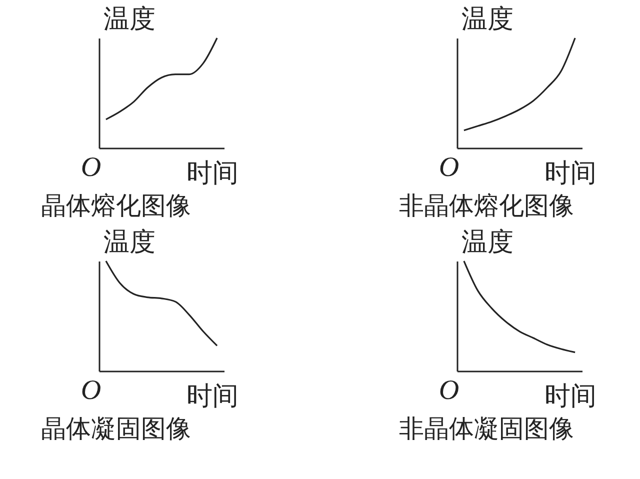 The width and height of the screenshot is (640, 479). Describe the element at coordinates (115, 429) in the screenshot. I see `text: 晶体凝固图像` at that location.